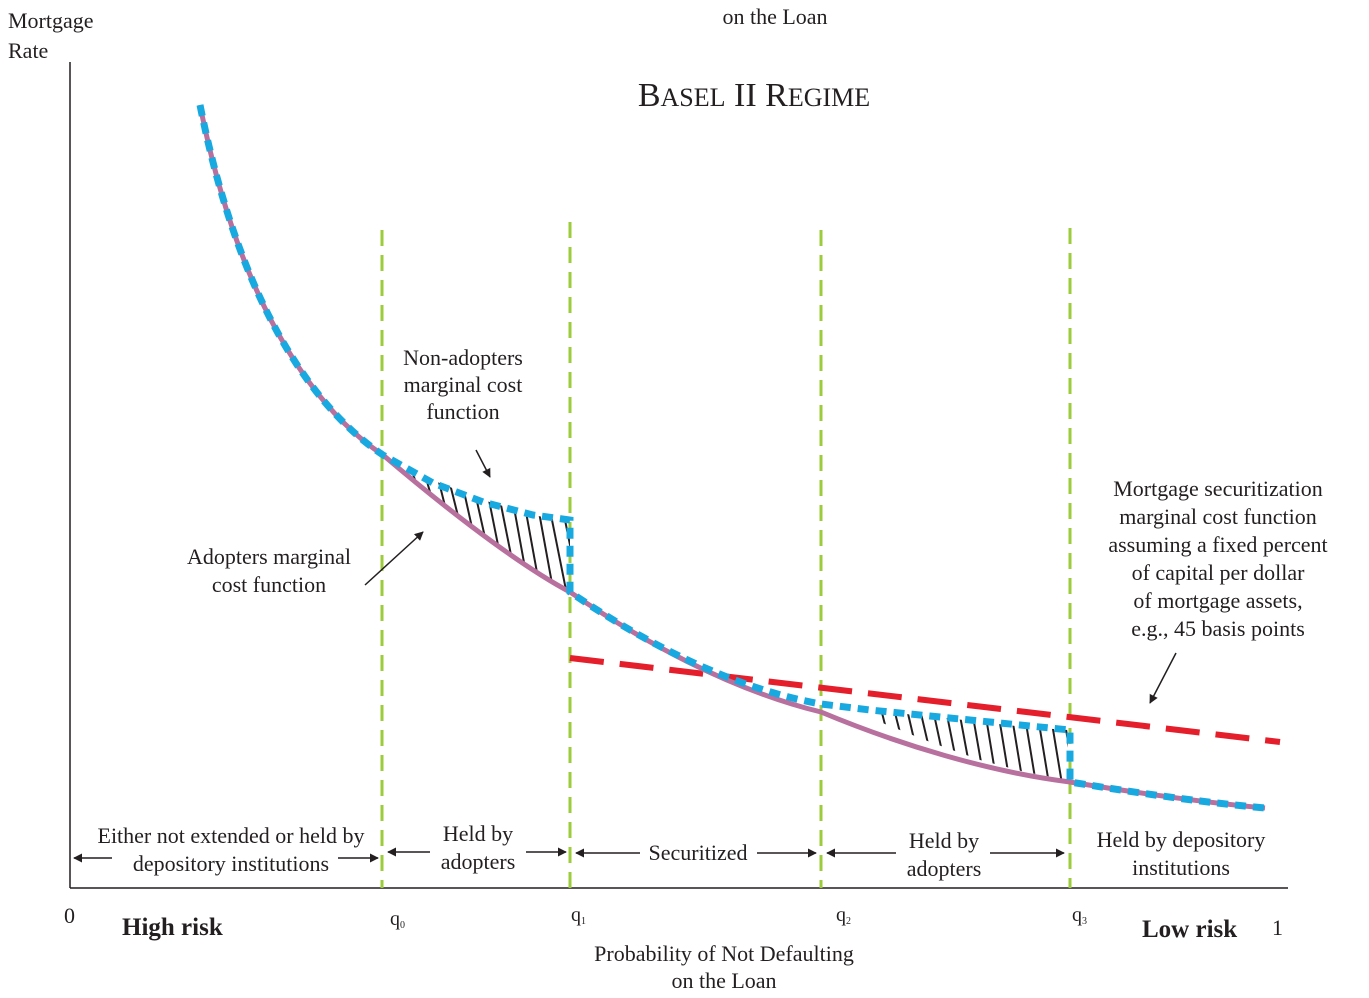 The height and width of the screenshot is (998, 1369). What do you see at coordinates (843, 915) in the screenshot?
I see `threshold-label-q2: q2` at bounding box center [843, 915].